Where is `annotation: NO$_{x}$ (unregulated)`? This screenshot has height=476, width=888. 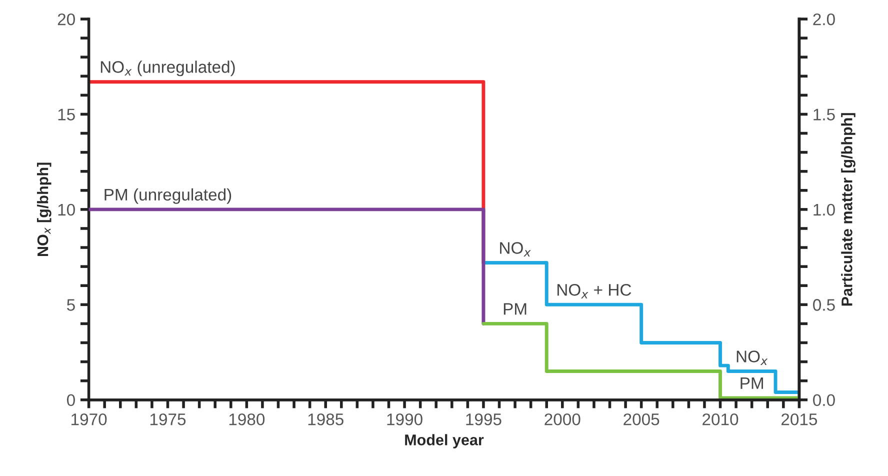 annotation: NO$_{x}$ (unregulated) is located at coordinates (167, 68).